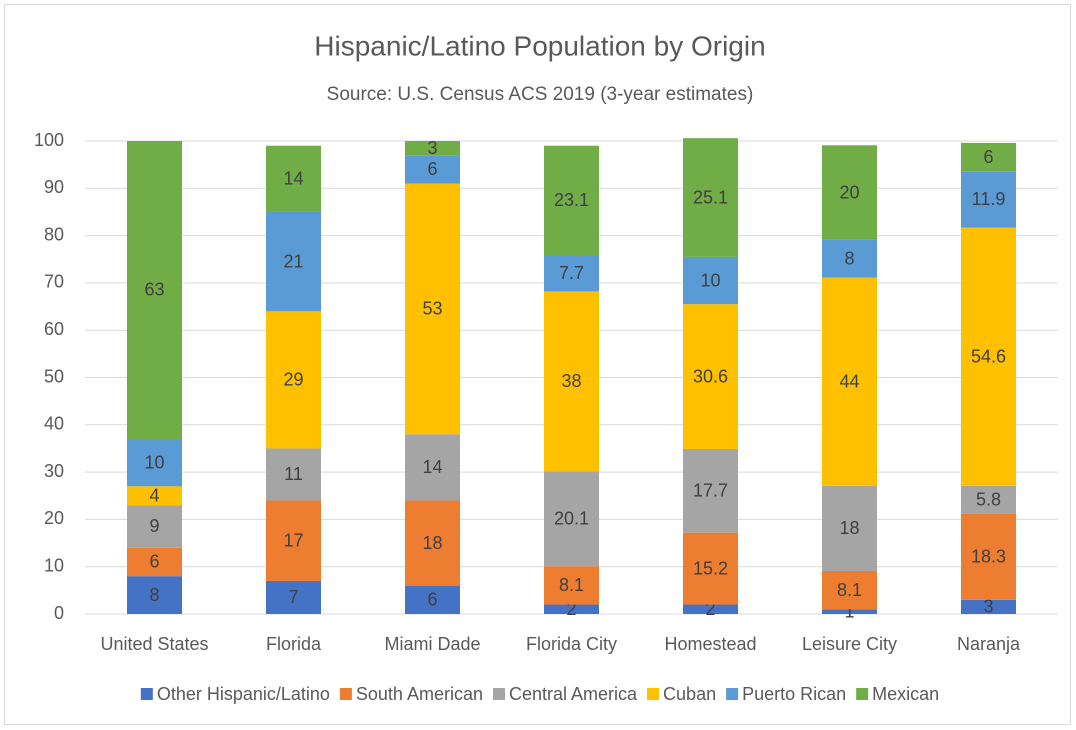  I want to click on y-tick-label: 100, so click(49, 140).